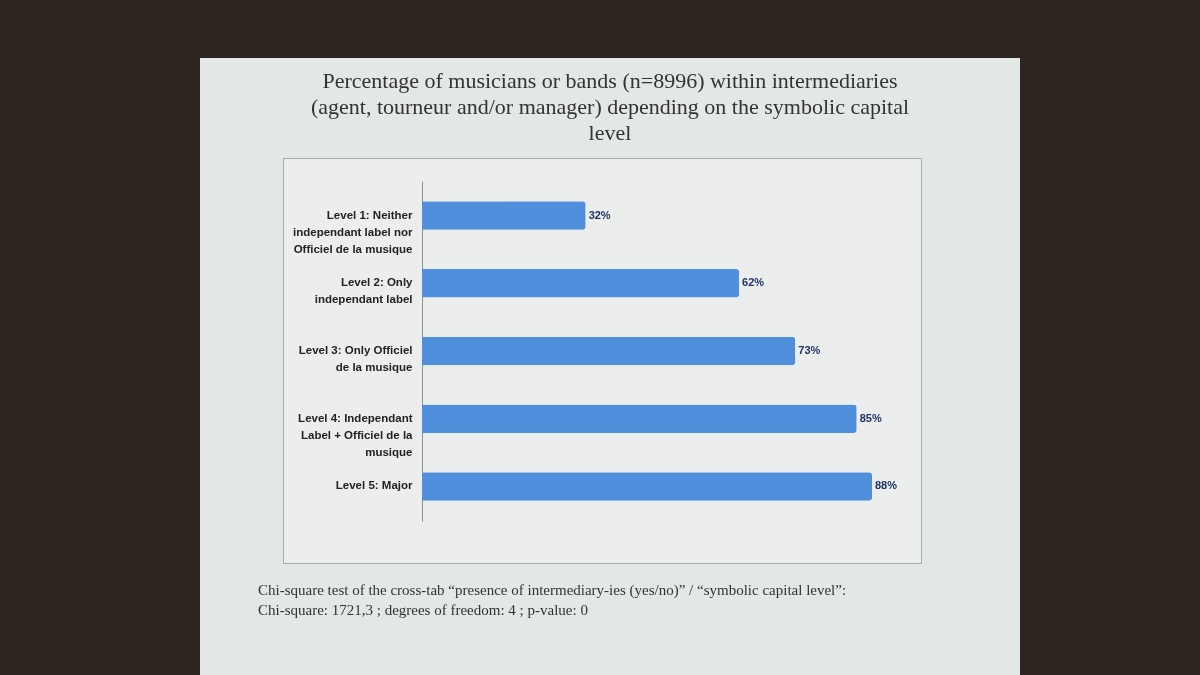 This screenshot has height=675, width=1200. What do you see at coordinates (809, 350) in the screenshot?
I see `data-label: 73%` at bounding box center [809, 350].